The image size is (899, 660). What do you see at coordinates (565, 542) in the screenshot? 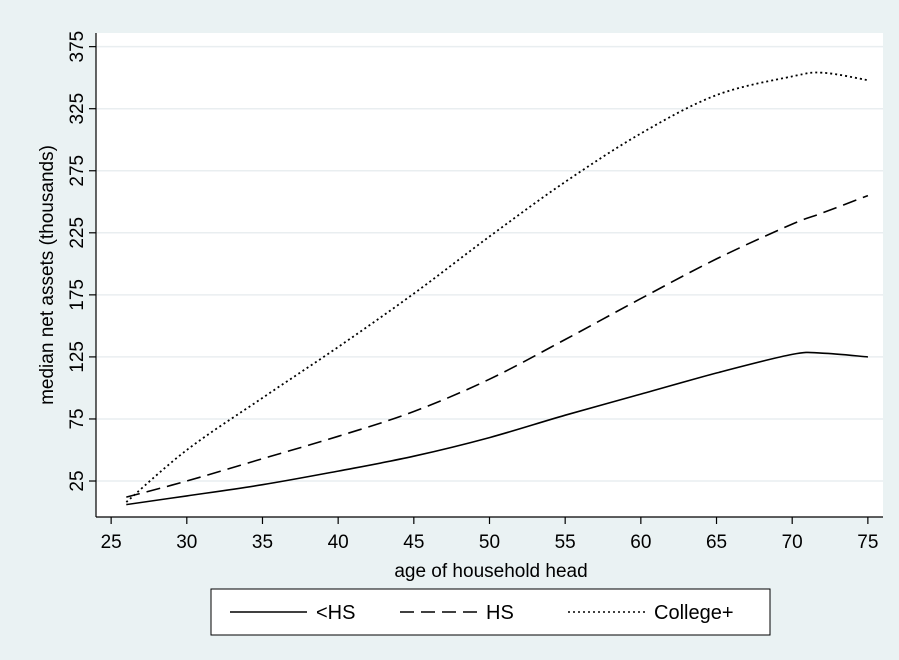
I see `x-tick-label: 55` at bounding box center [565, 542].